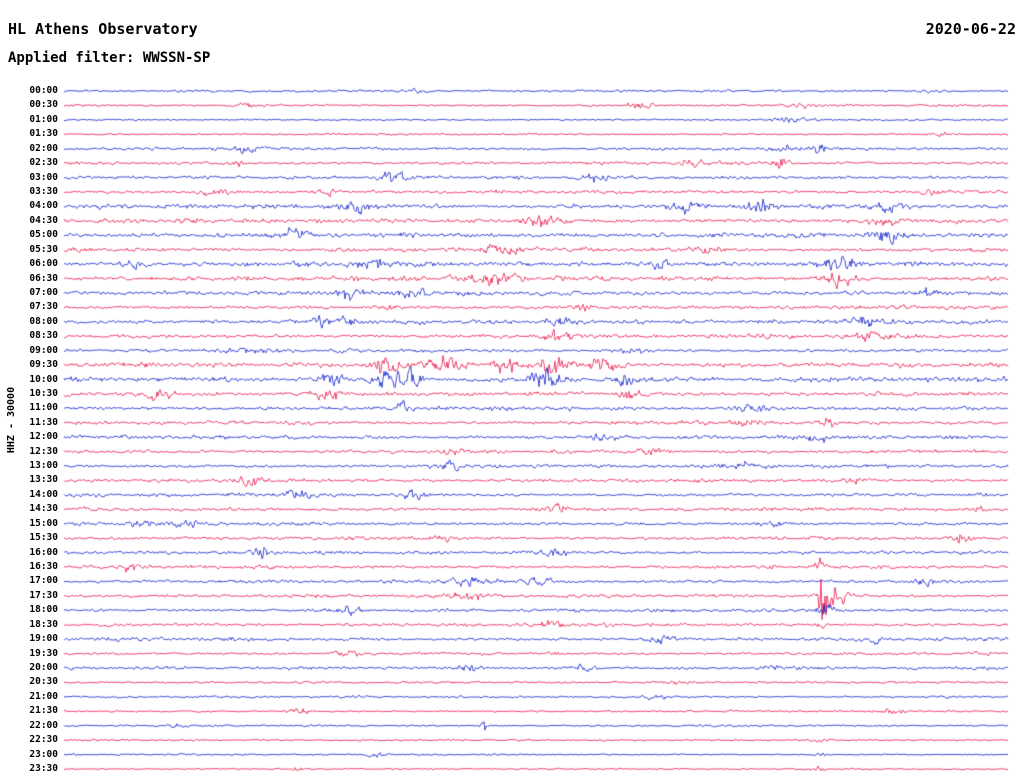 Image resolution: width=1024 pixels, height=780 pixels. What do you see at coordinates (43, 437) in the screenshot?
I see `row-time-label: 12:00` at bounding box center [43, 437].